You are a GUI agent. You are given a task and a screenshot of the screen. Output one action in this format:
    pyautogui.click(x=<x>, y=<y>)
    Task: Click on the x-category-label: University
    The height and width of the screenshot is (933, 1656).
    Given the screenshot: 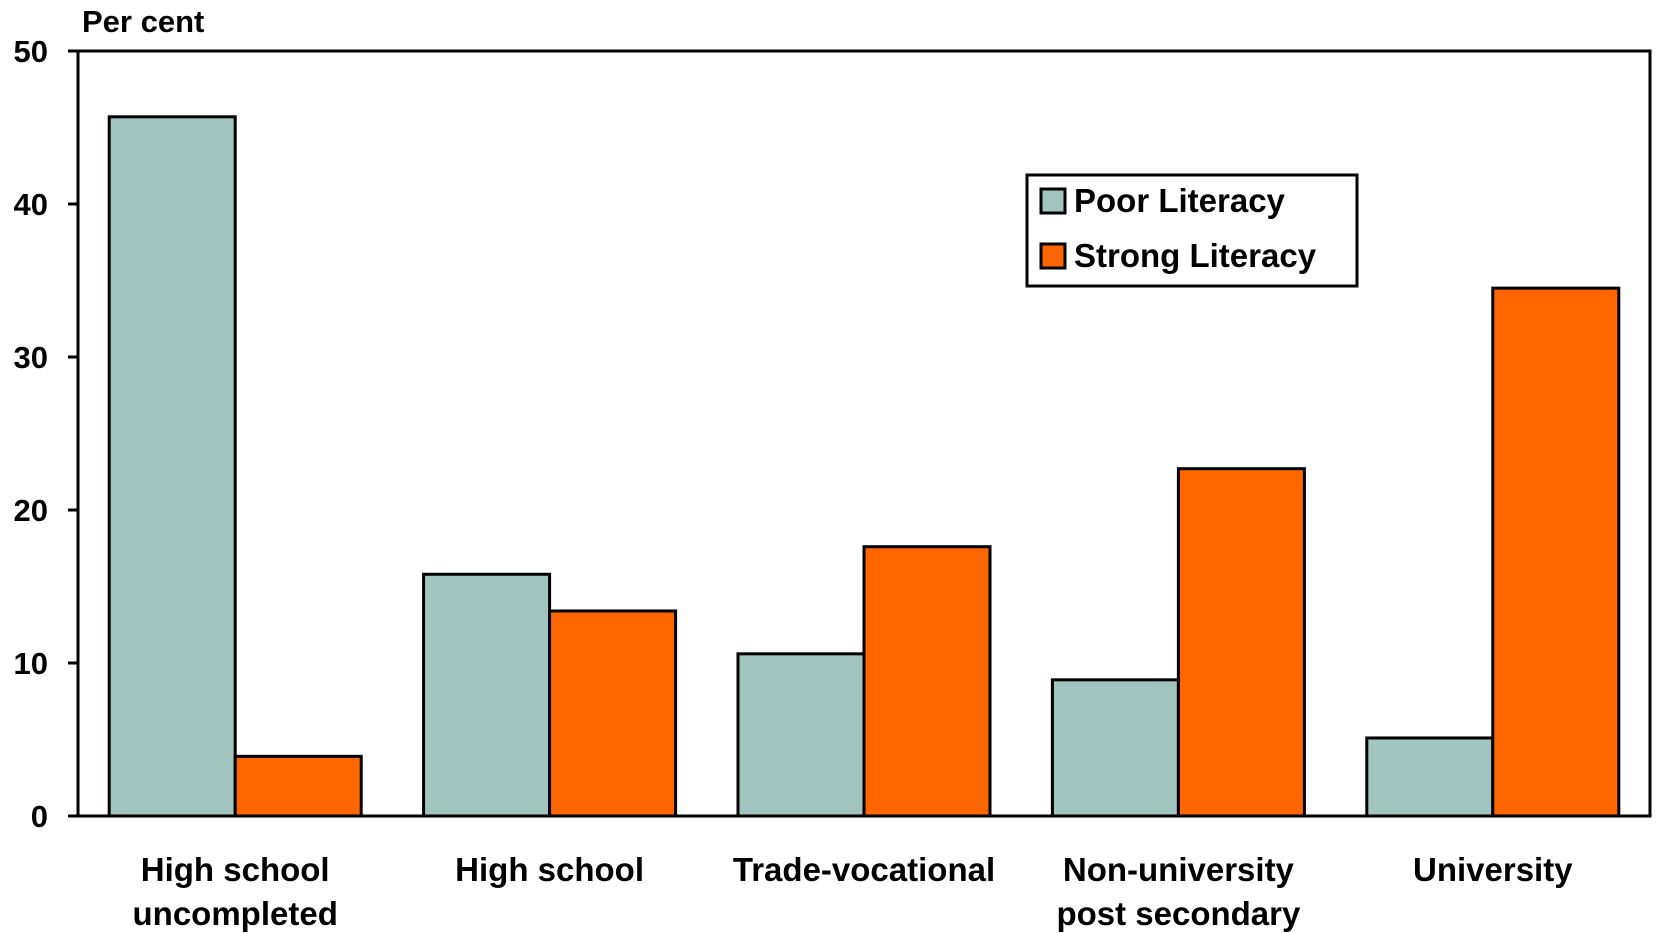 What is the action you would take?
    pyautogui.click(x=1493, y=869)
    